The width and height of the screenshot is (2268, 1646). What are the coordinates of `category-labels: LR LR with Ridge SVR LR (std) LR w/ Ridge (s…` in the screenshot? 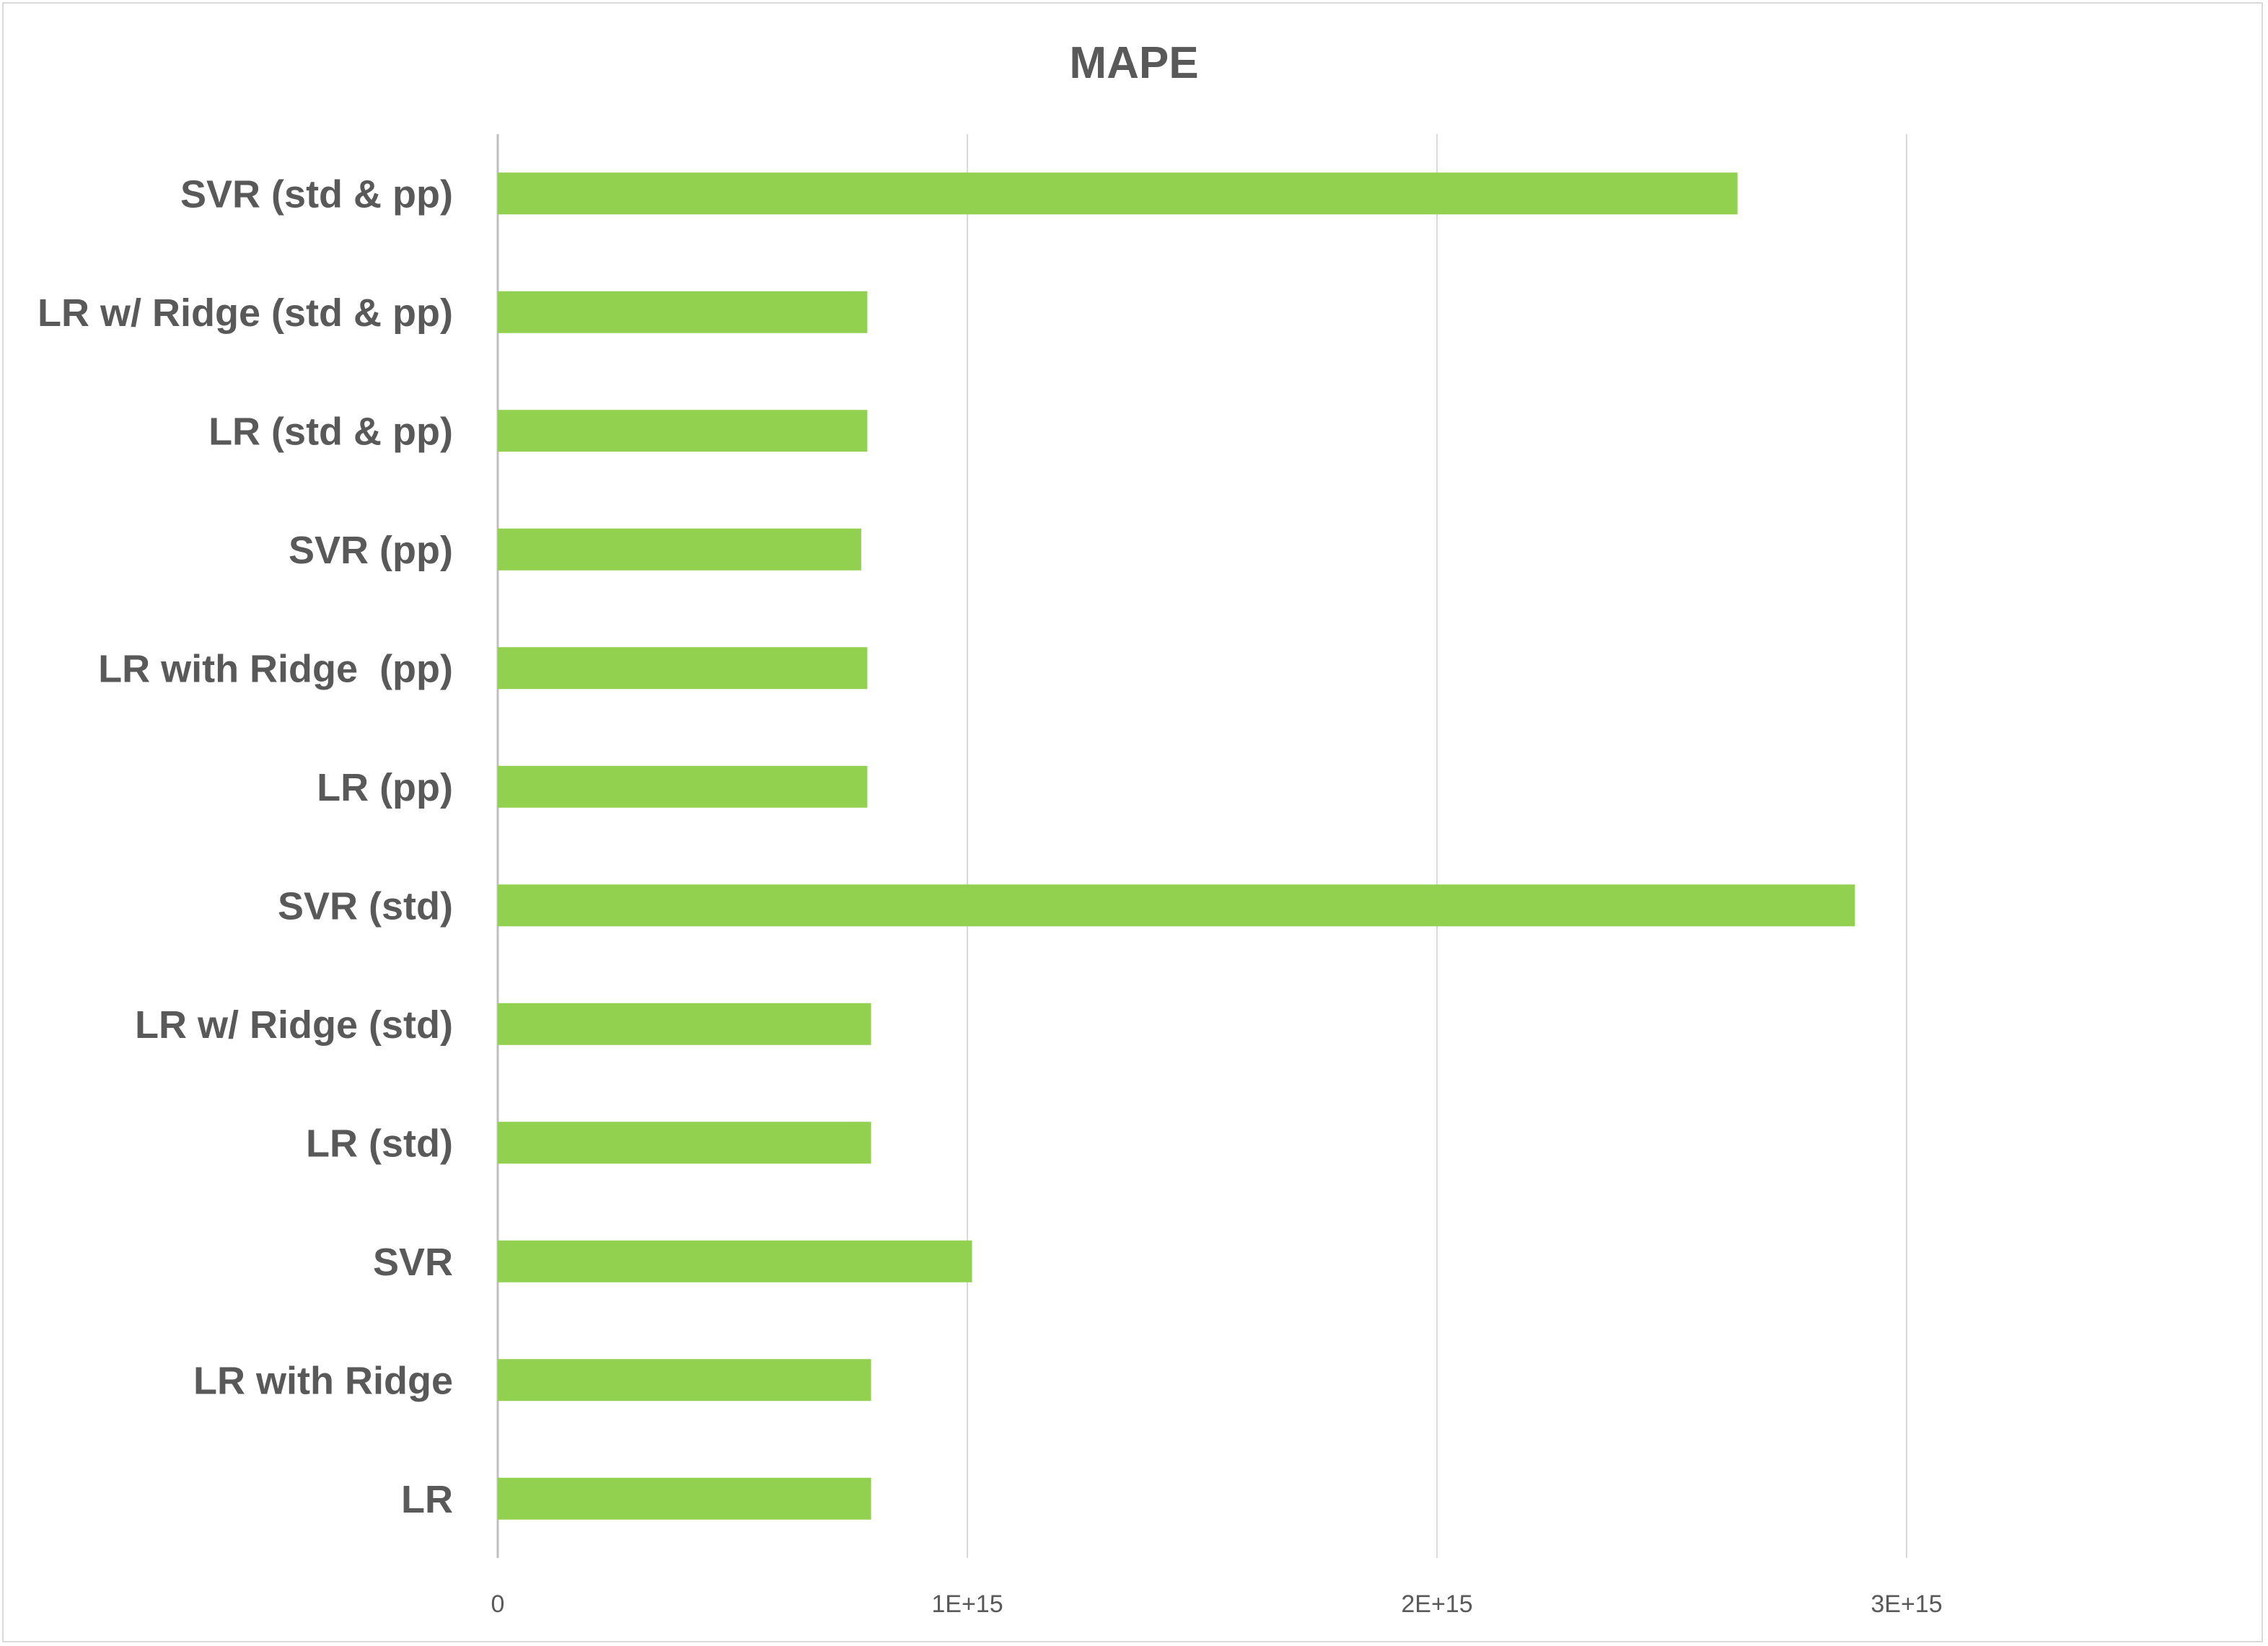 It's located at (246, 846).